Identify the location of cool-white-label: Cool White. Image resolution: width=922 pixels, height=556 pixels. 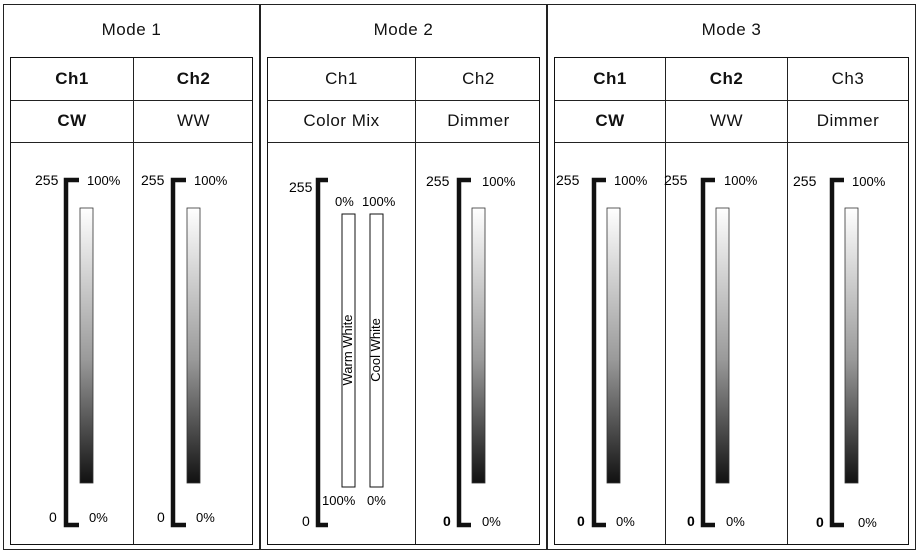
(375, 350).